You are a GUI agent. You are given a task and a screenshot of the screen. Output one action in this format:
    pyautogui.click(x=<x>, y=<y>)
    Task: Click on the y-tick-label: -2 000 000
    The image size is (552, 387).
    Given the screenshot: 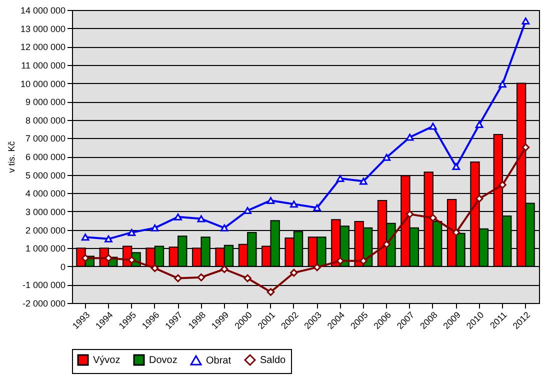 What is the action you would take?
    pyautogui.click(x=44, y=303)
    